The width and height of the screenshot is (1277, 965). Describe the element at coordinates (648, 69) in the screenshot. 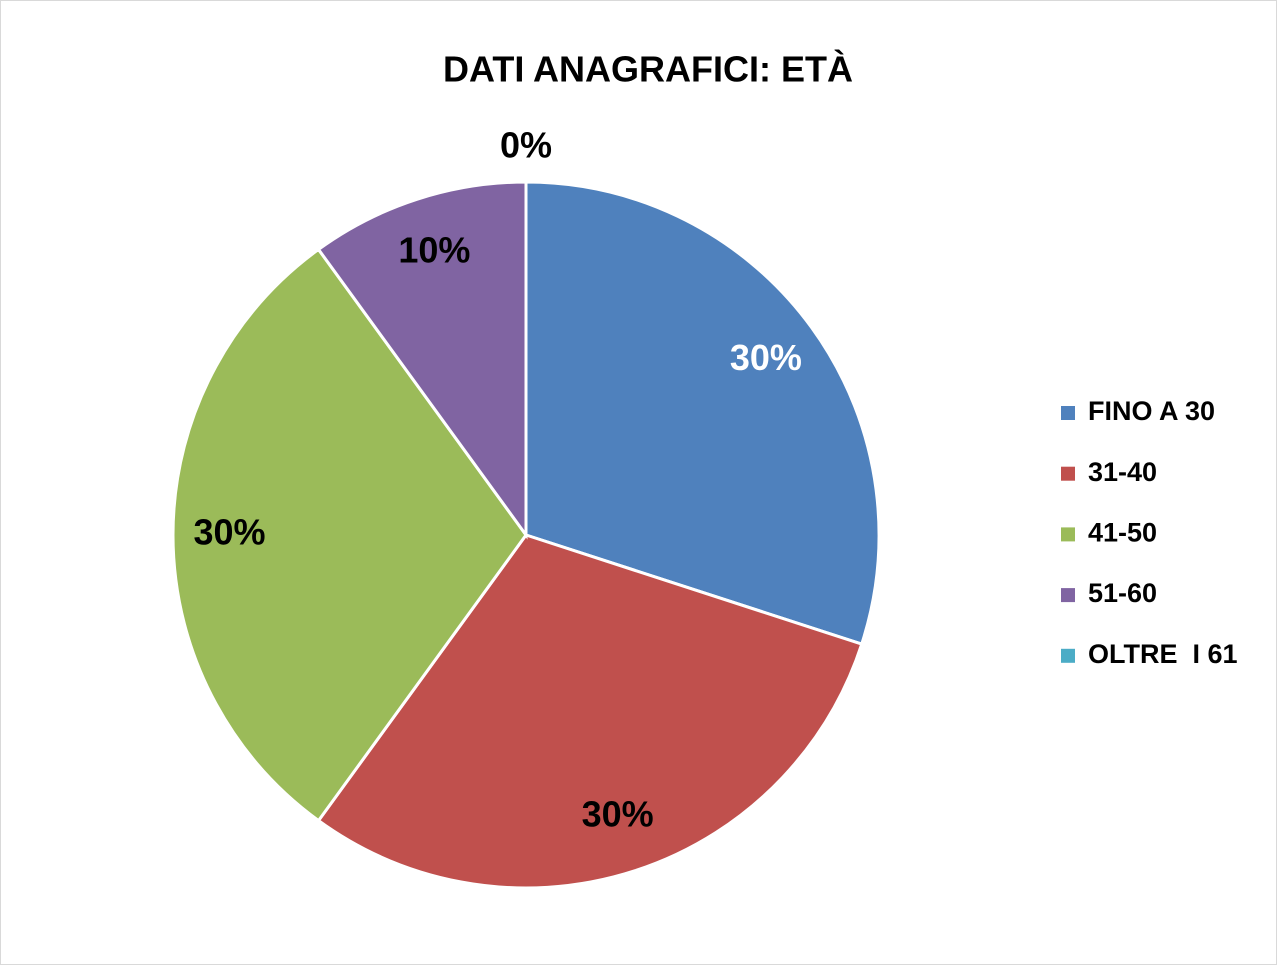

I see `chart-title: DATI ANAGRAFICI: ETÀ` at that location.